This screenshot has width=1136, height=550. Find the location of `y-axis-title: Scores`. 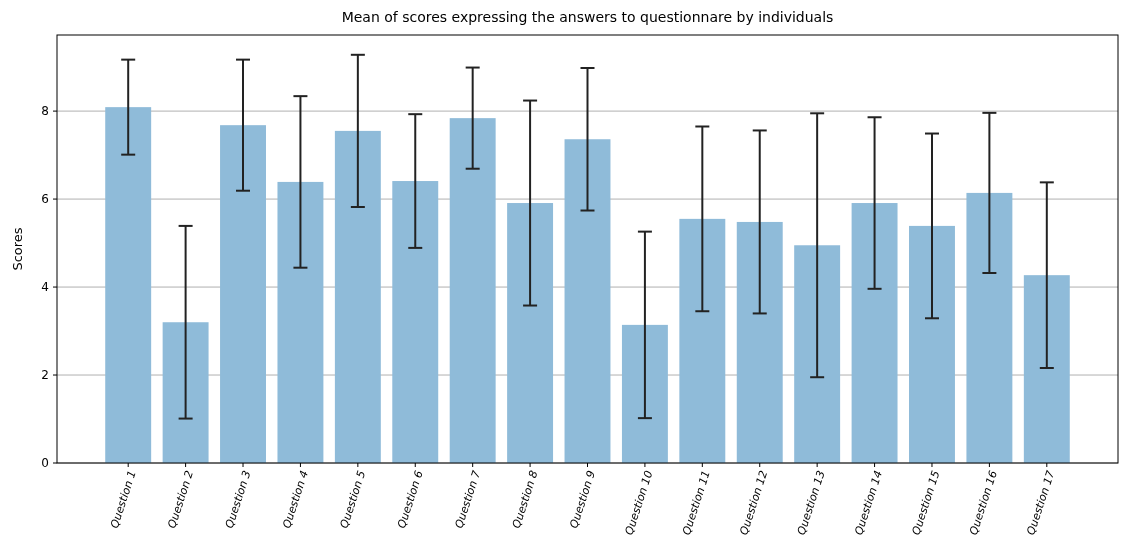

y-axis-title: Scores is located at coordinates (17, 249).